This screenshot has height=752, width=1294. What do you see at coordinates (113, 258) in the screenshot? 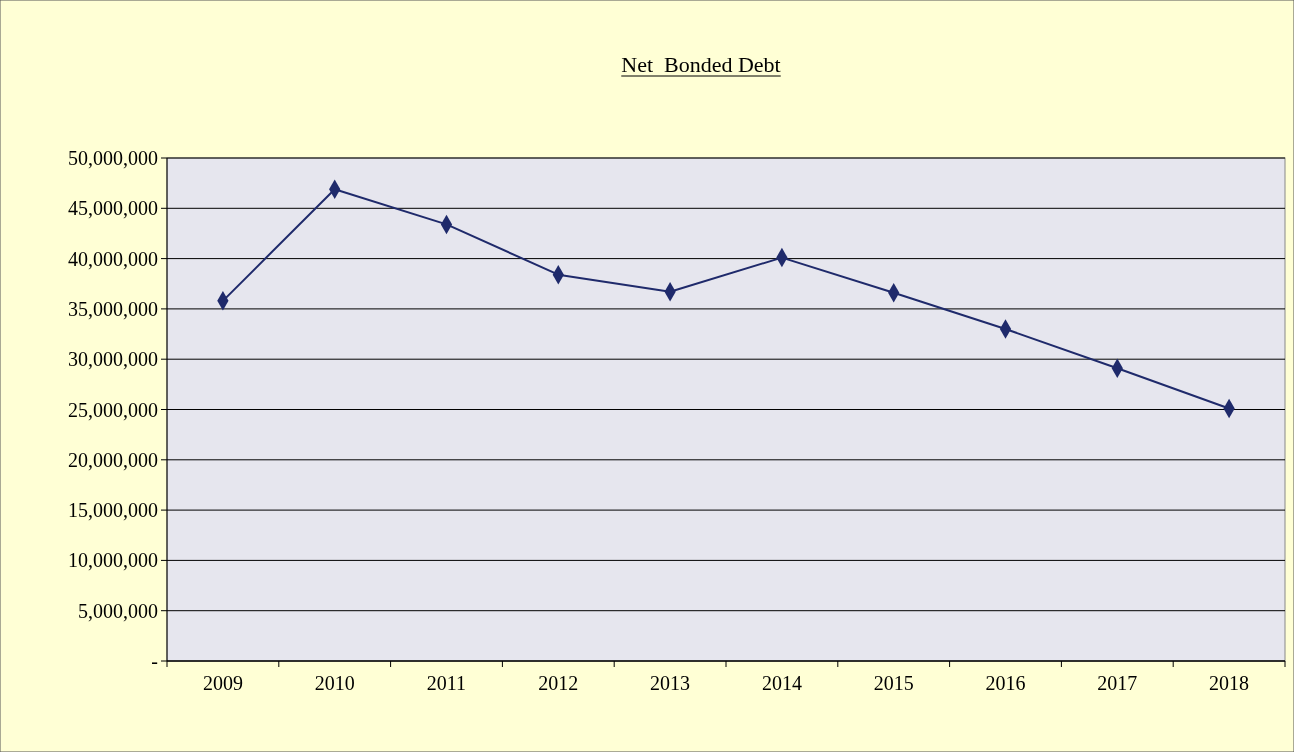
I see `y-tick-label: 40,000,000` at bounding box center [113, 258].